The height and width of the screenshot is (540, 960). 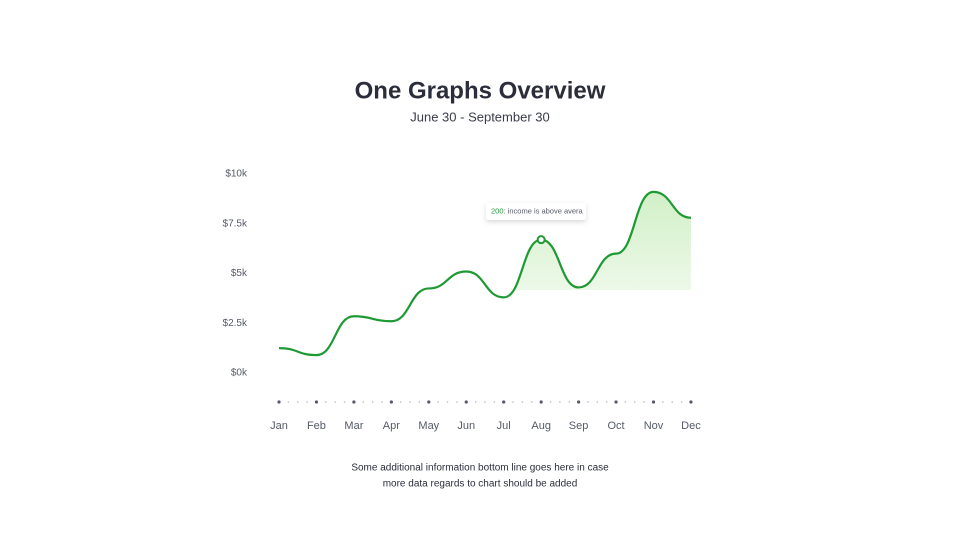 I want to click on chart-subtitle: June 30 - September 30, so click(x=479, y=116).